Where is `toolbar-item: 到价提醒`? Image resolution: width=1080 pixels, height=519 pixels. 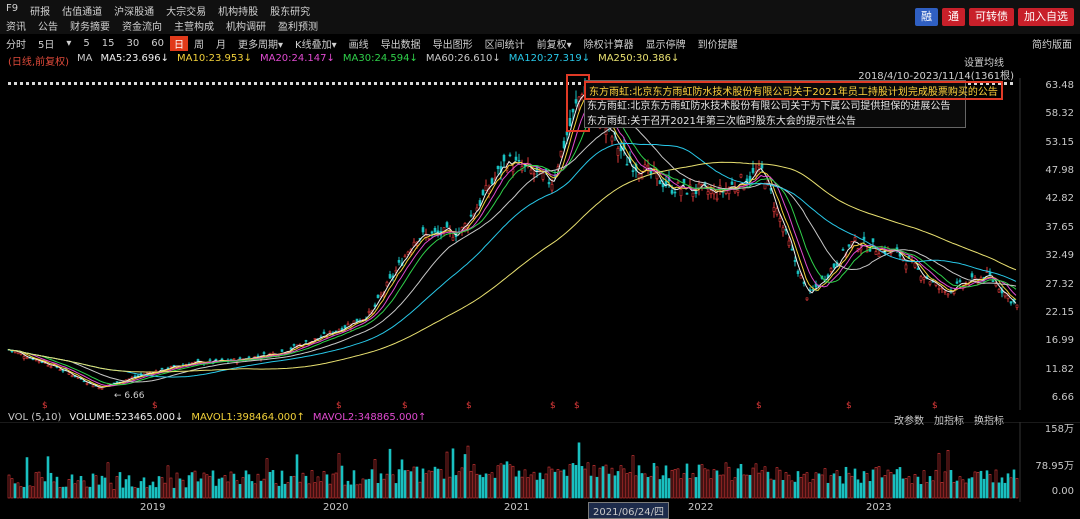 toolbar-item: 到价提醒 is located at coordinates (717, 45).